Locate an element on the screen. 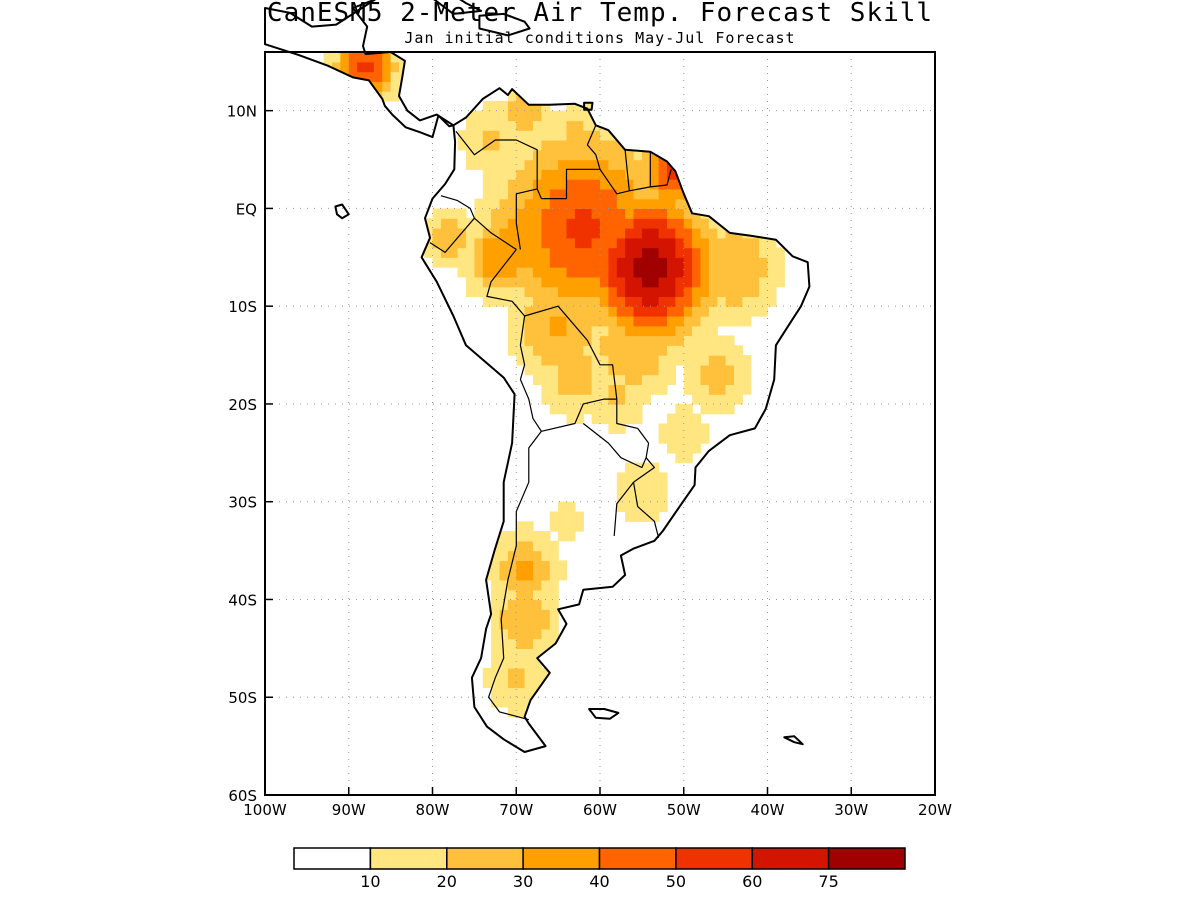 The image size is (1200, 900). x-tick-label: 50W is located at coordinates (684, 810).